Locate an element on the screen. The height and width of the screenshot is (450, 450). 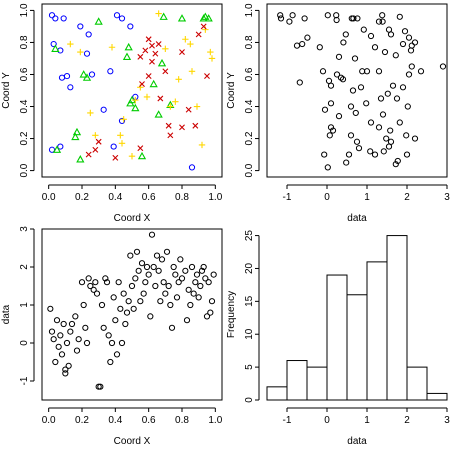
y-tick-label: -1 is located at coordinates (24, 380).